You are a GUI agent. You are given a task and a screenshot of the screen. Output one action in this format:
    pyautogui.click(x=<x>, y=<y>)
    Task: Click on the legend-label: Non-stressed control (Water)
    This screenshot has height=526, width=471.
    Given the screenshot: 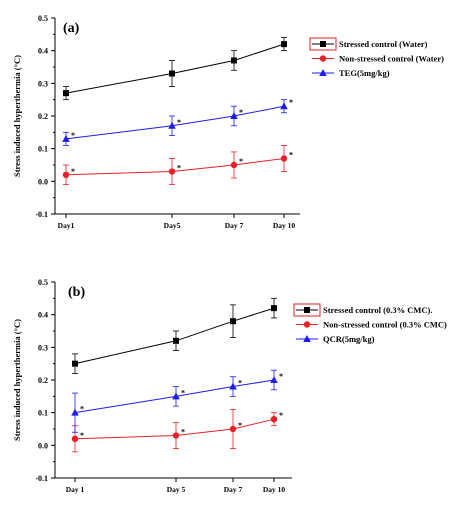 What is the action you would take?
    pyautogui.click(x=391, y=59)
    